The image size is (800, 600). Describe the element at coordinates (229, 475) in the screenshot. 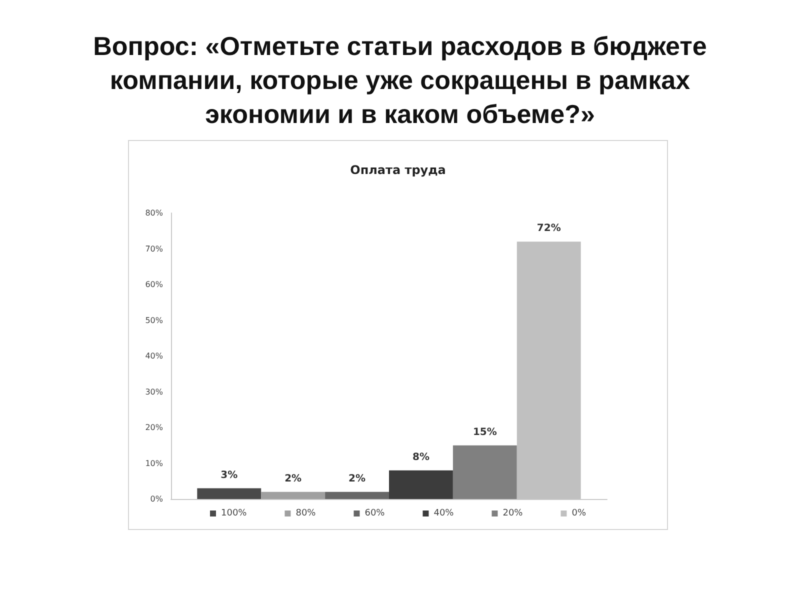

I see `data-label: 3%` at that location.